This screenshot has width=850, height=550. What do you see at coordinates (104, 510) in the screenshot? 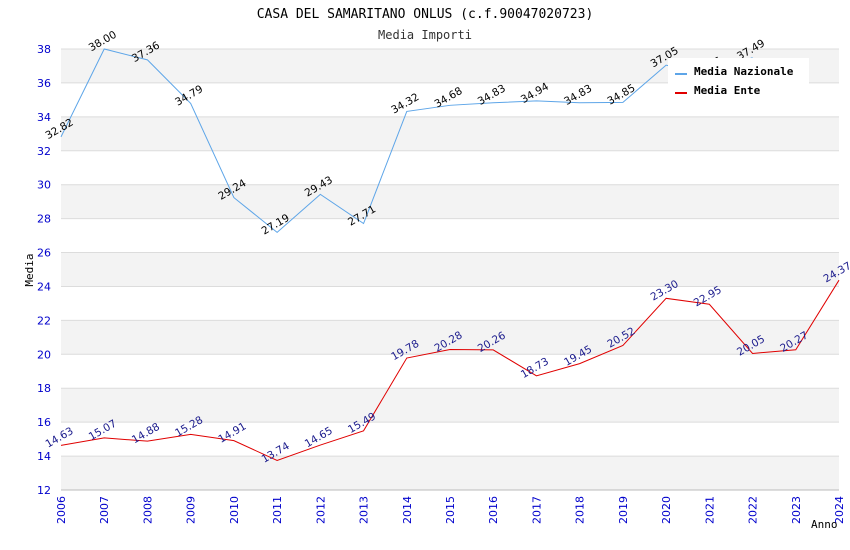
I see `x-tick-label: 2007` at bounding box center [104, 510].